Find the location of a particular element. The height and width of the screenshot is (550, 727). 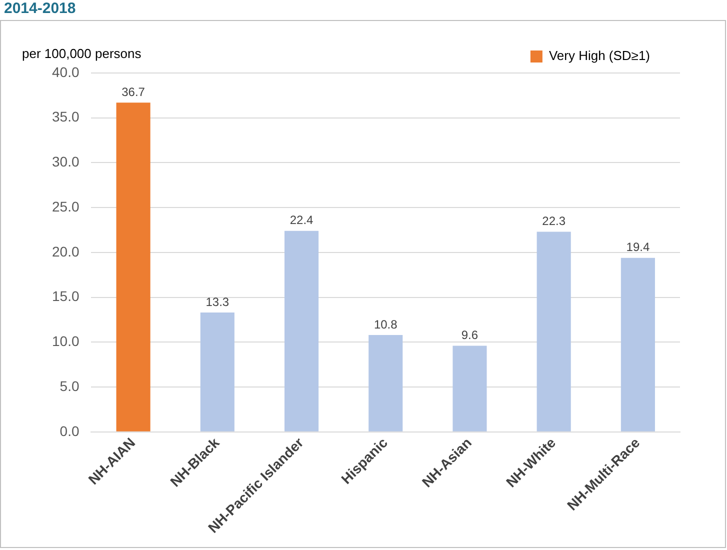

y-tick-label: 10.0 is located at coordinates (66, 341).